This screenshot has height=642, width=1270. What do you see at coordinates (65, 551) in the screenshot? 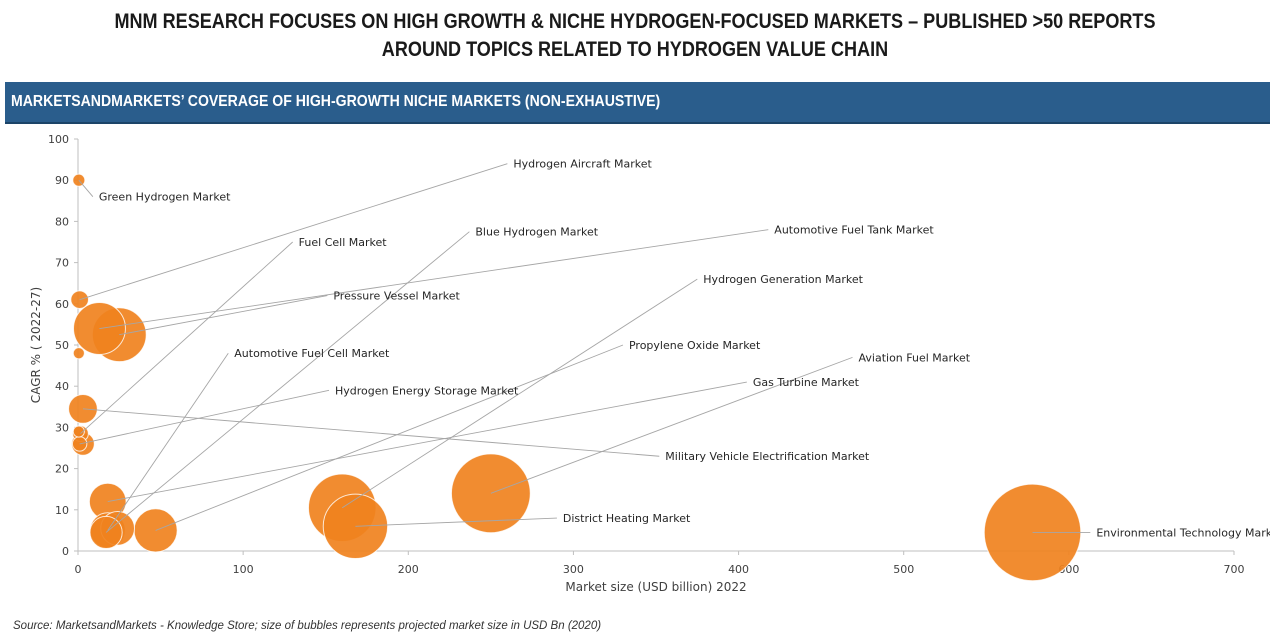
I see `y-tick-label: 0` at bounding box center [65, 551].